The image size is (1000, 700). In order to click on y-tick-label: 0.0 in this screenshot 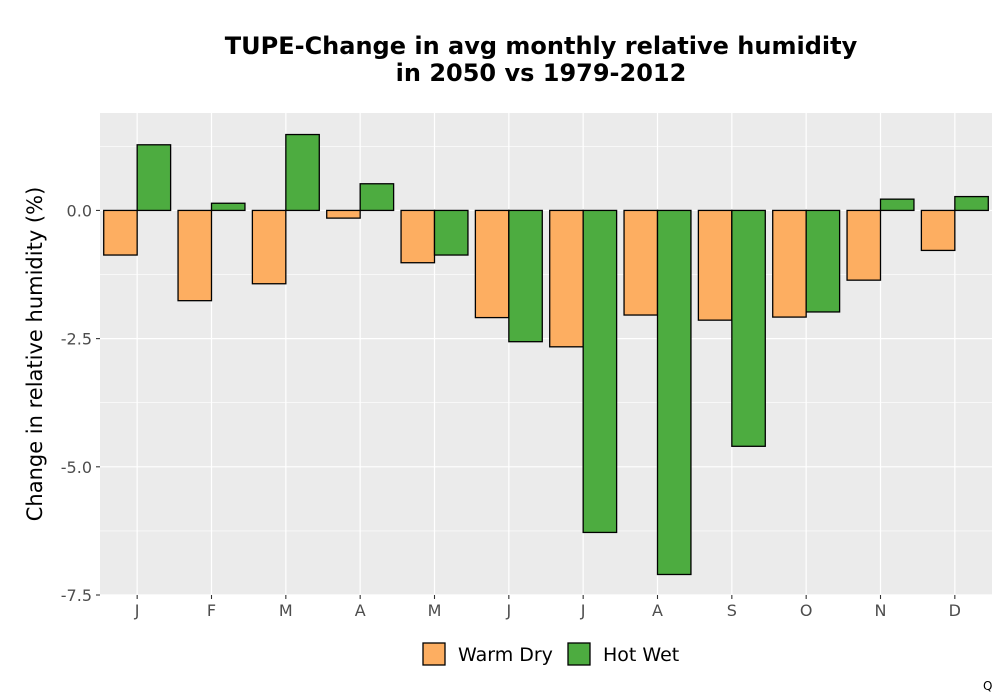, I will do `click(79, 210)`.